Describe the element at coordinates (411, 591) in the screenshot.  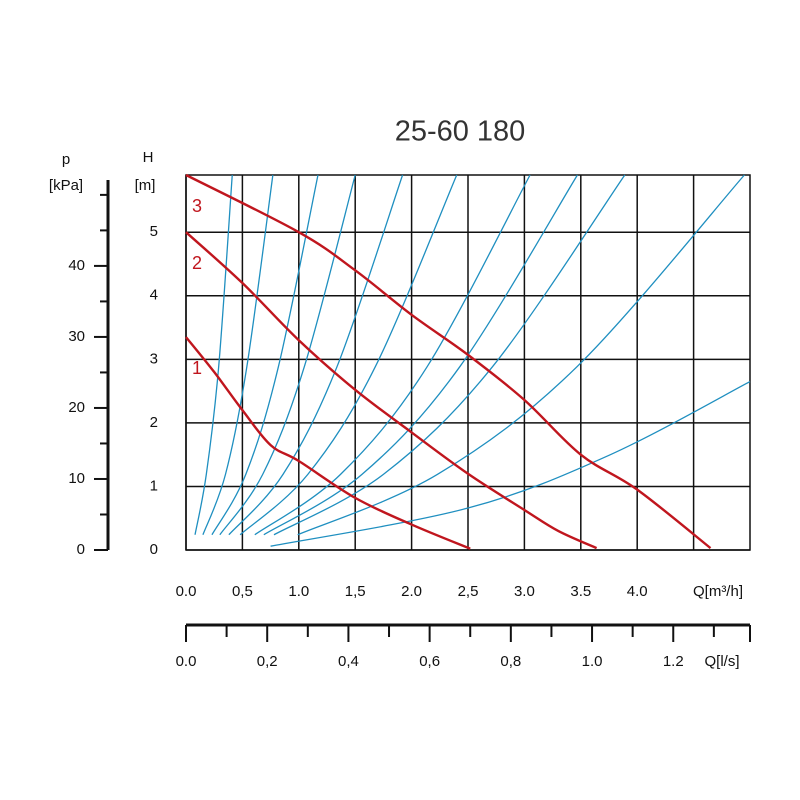
I see `x-tick-label: 2.0` at that location.